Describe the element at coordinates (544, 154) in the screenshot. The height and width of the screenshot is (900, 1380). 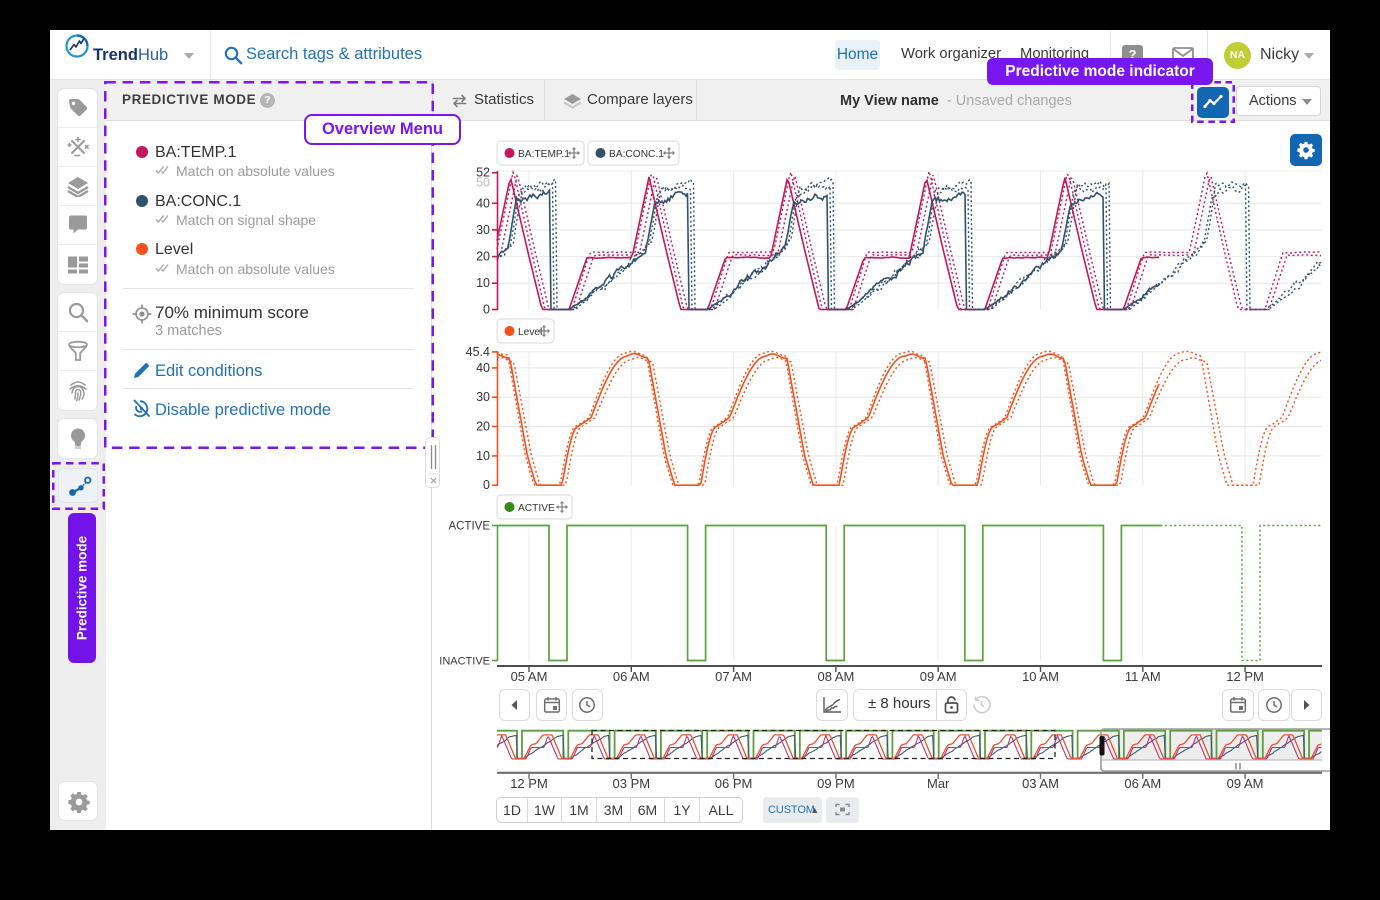
I see `svg-text: BA:TEMP.1` at that location.